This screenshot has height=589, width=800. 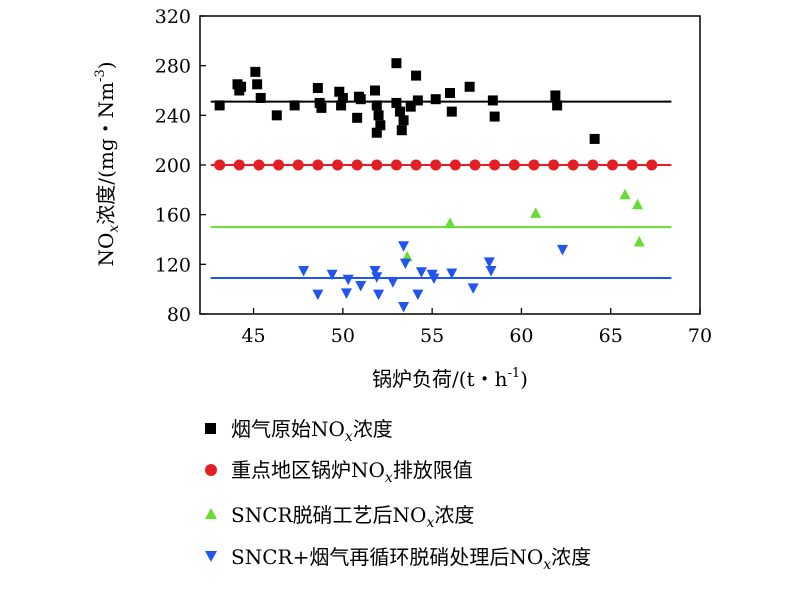 What do you see at coordinates (210, 428) in the screenshot?
I see `legend-marker-square` at bounding box center [210, 428].